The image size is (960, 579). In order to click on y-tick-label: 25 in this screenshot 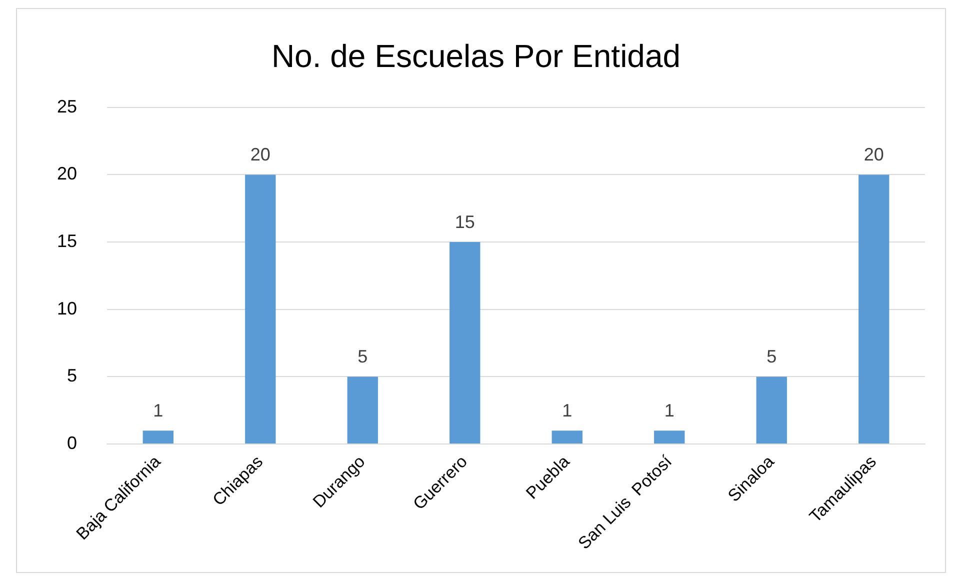, I will do `click(67, 106)`.